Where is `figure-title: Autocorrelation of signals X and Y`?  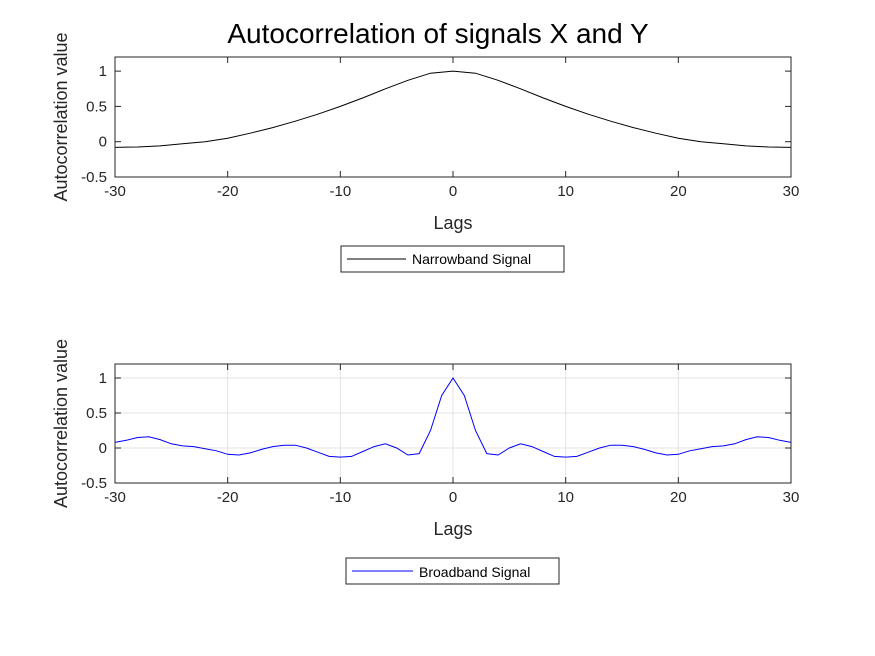 figure-title: Autocorrelation of signals X and Y is located at coordinates (438, 33).